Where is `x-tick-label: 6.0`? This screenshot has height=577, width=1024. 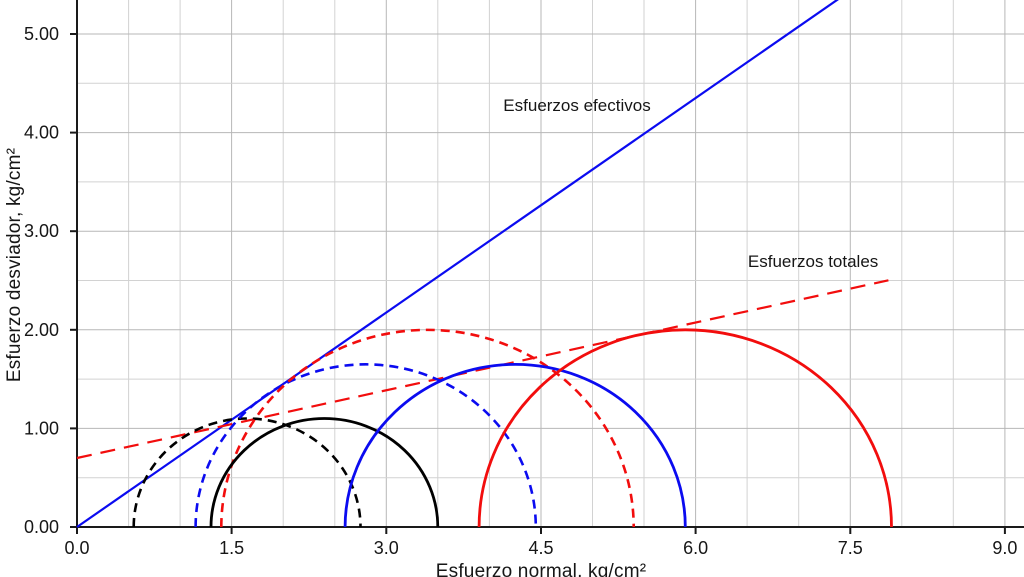
x-tick-label: 6.0 is located at coordinates (695, 548).